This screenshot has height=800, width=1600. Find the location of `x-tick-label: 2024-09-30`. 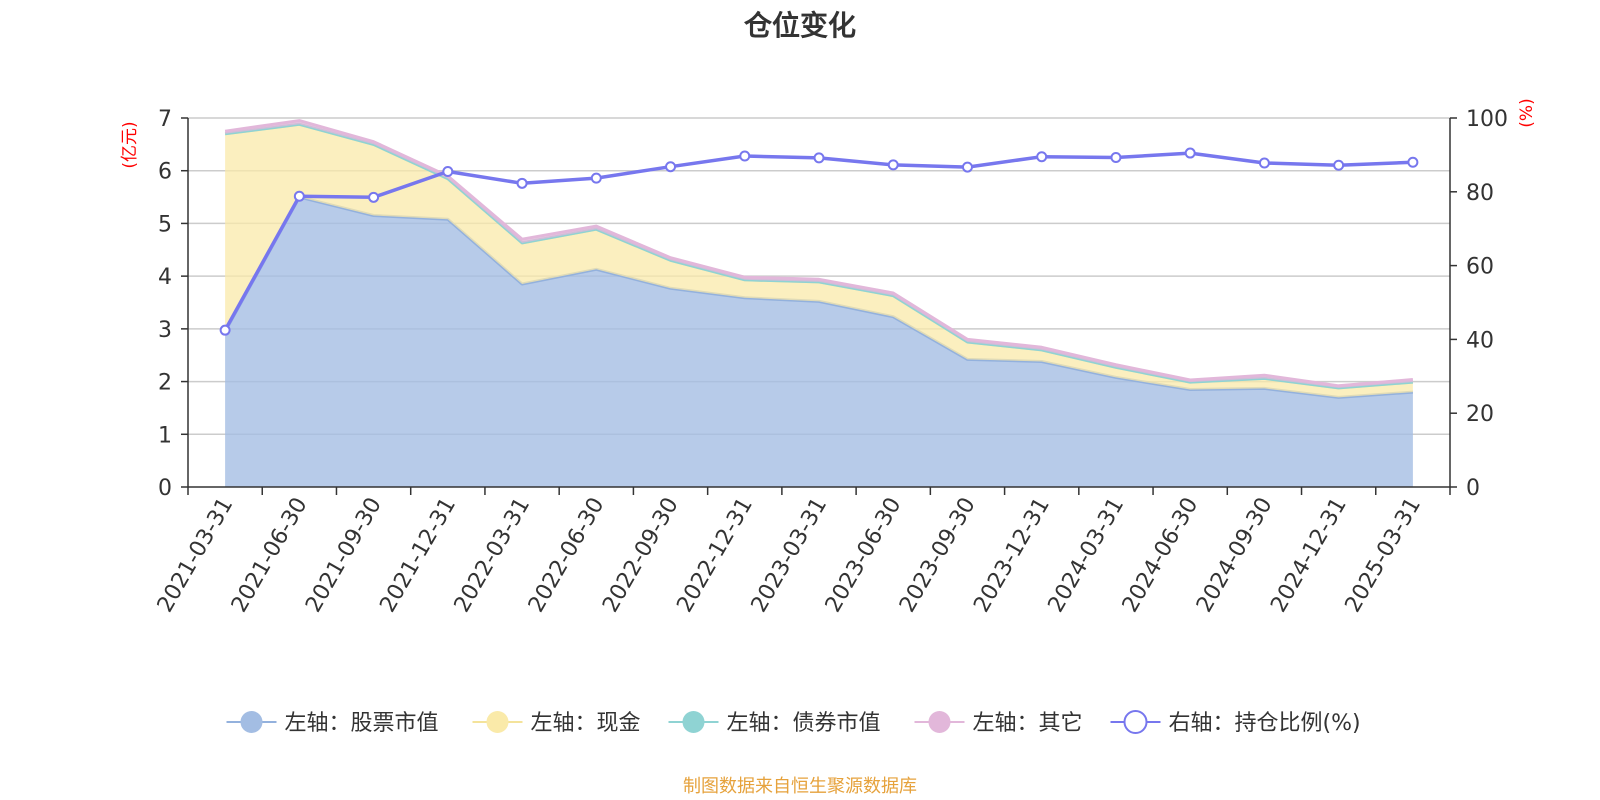

x-tick-label: 2024-09-30 is located at coordinates (1235, 555).